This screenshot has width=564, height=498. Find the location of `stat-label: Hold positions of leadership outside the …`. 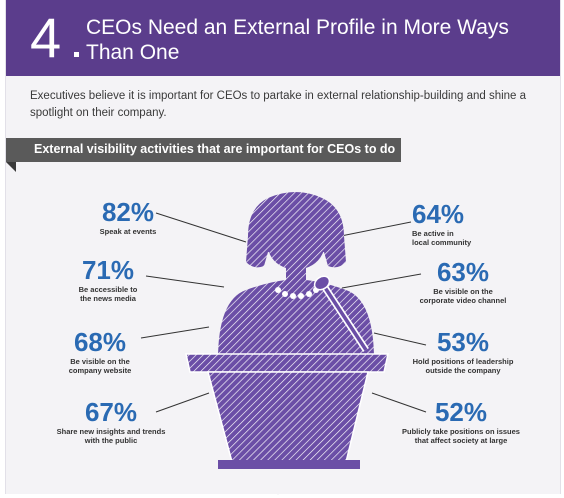

stat-label: Hold positions of leadership outside the … is located at coordinates (463, 366).